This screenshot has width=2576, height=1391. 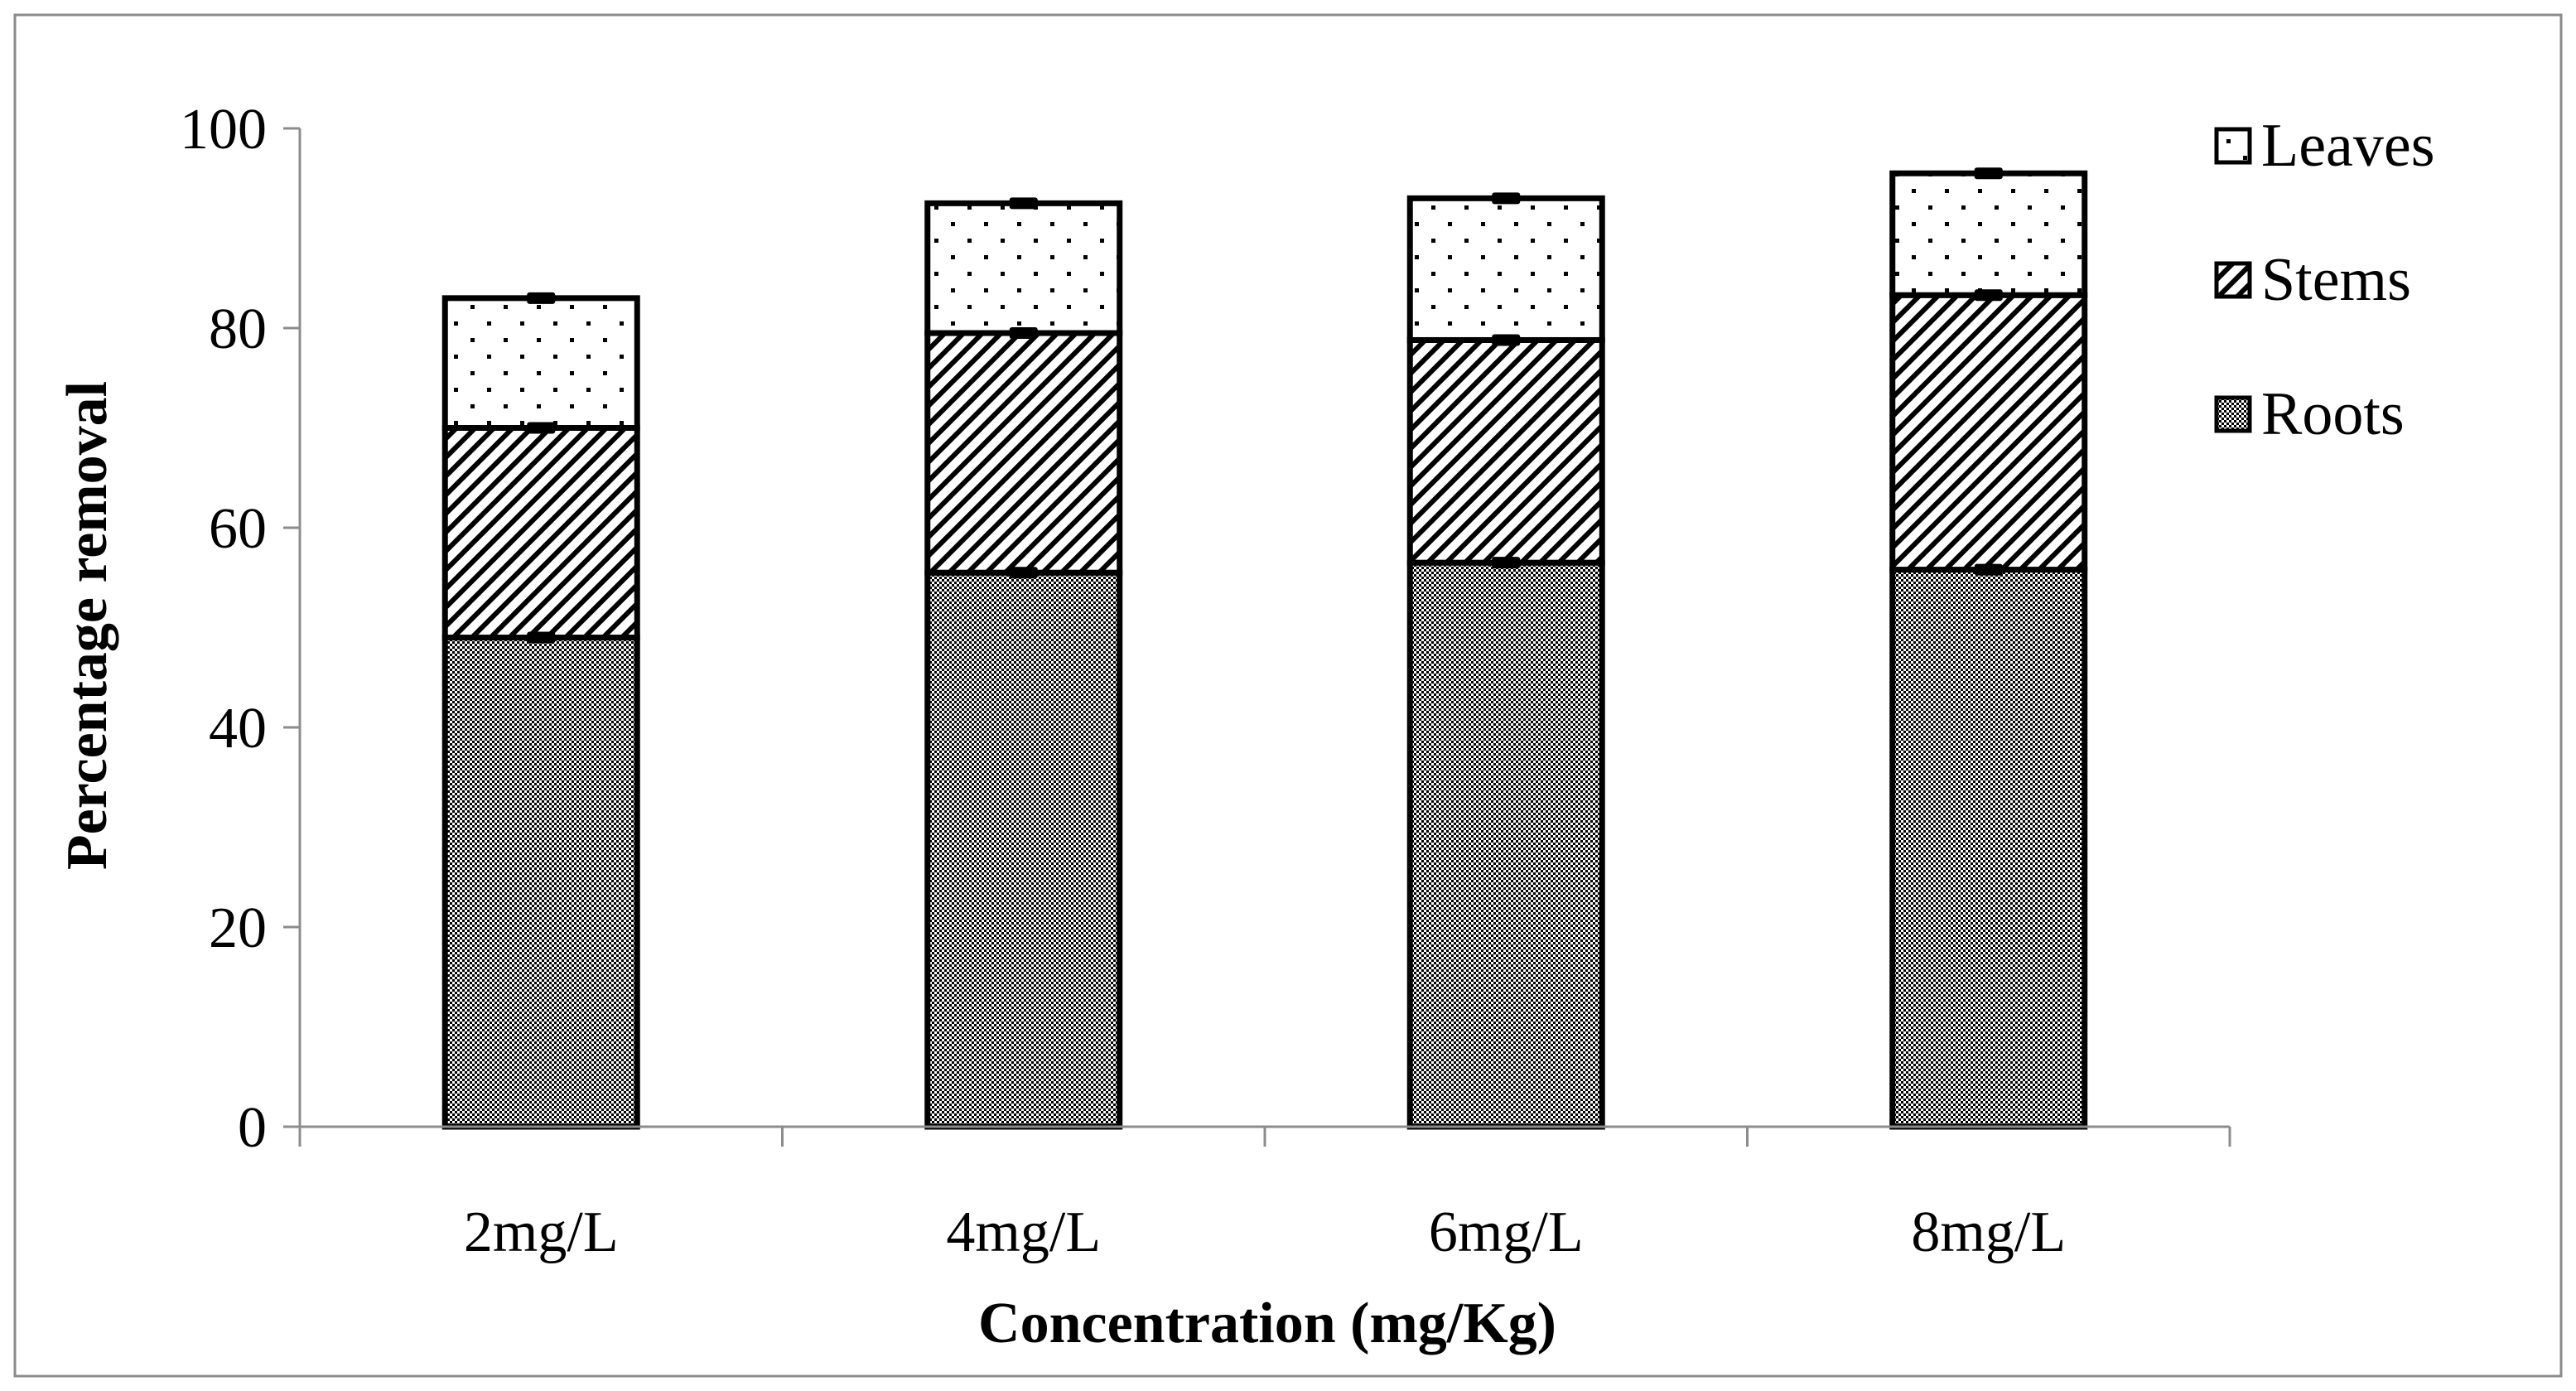 I want to click on y-tick-label: 0, so click(x=252, y=1128).